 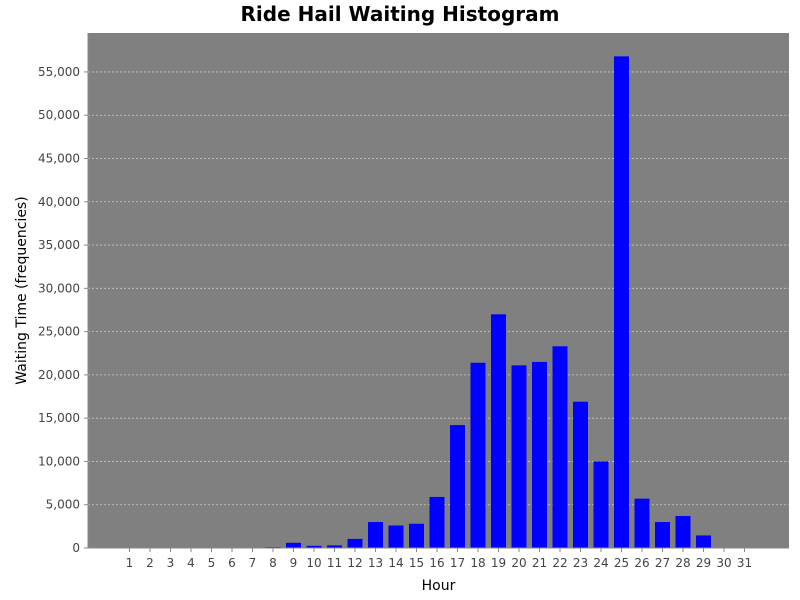 What do you see at coordinates (580, 563) in the screenshot?
I see `x-tick-label: 23` at bounding box center [580, 563].